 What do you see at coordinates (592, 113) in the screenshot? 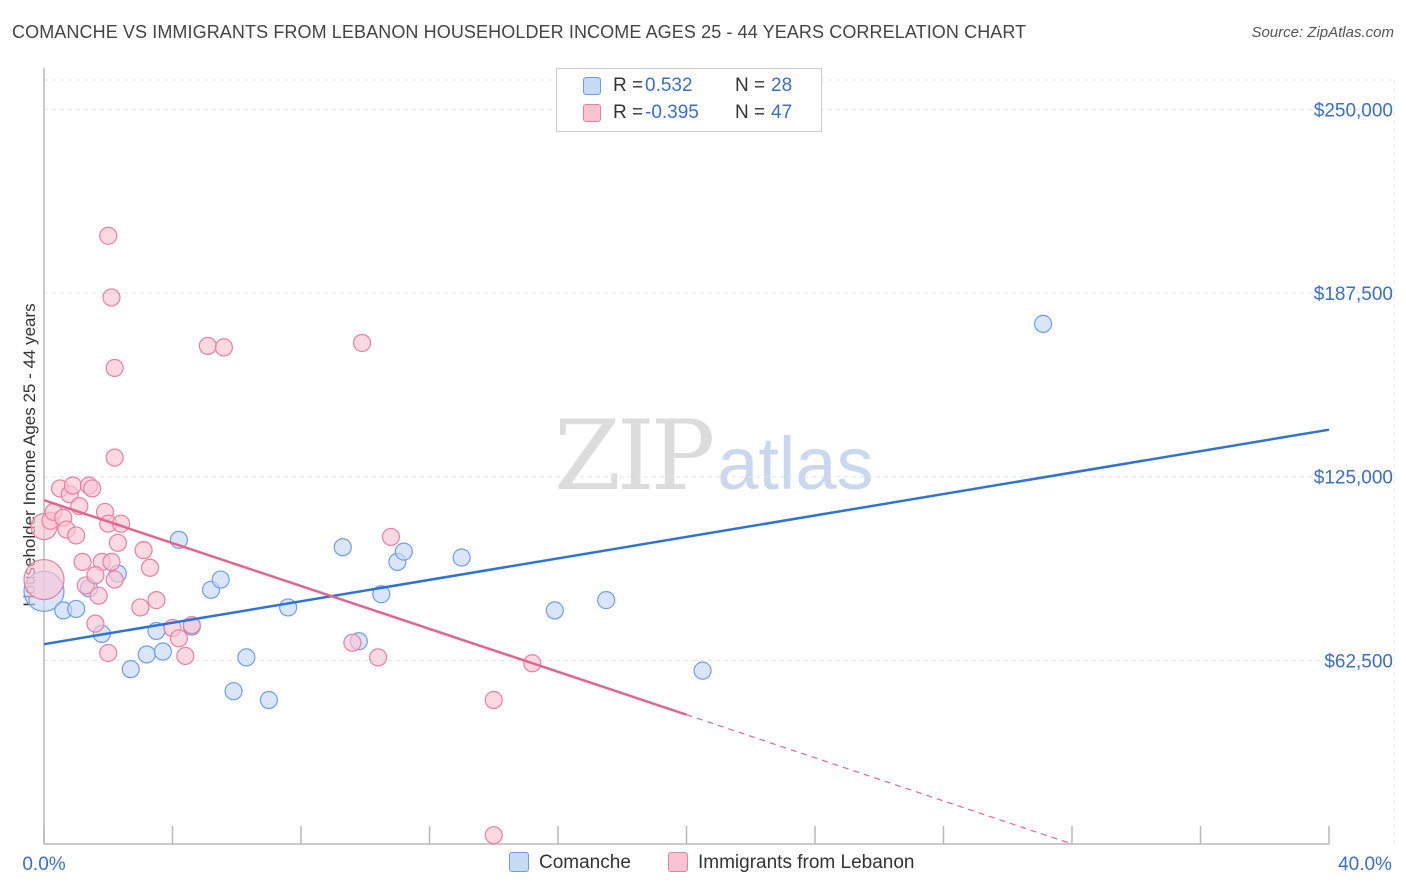
I see `lebanon-swatch` at bounding box center [592, 113].